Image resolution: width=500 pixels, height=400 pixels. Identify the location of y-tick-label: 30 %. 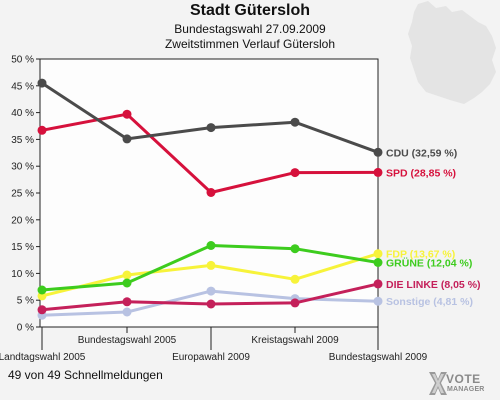
(22, 167).